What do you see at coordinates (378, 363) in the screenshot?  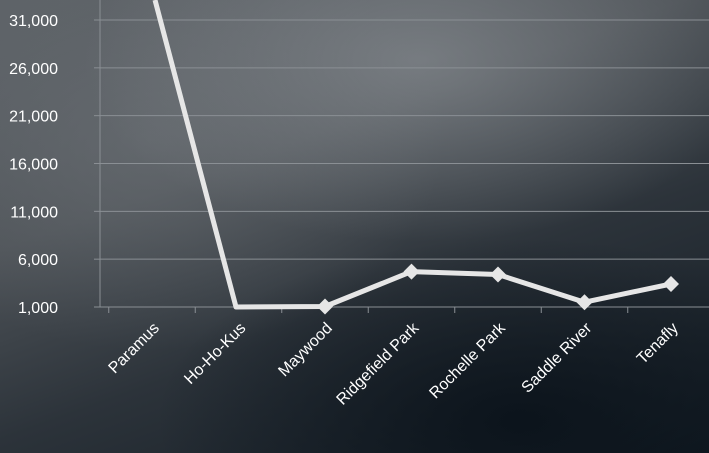 I see `x-tick-label: Ridgefield Park` at bounding box center [378, 363].